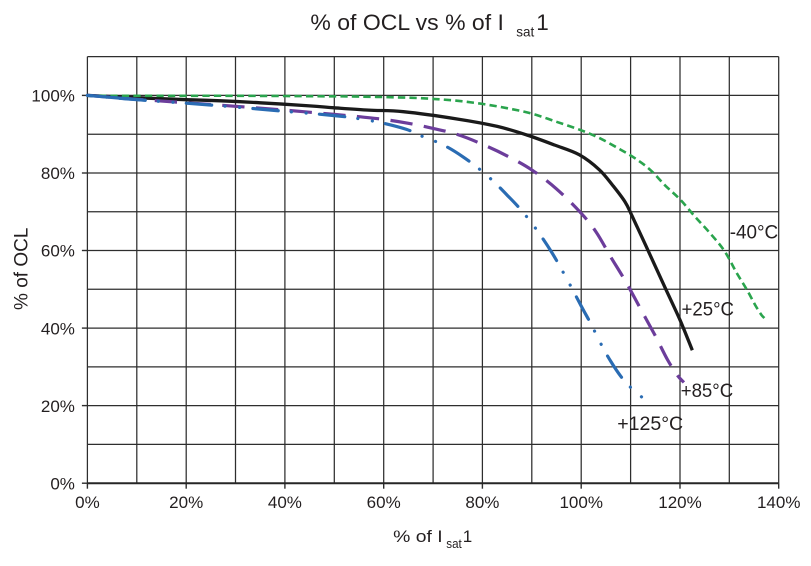  I want to click on svg-text: % of OCL, so click(22, 269).